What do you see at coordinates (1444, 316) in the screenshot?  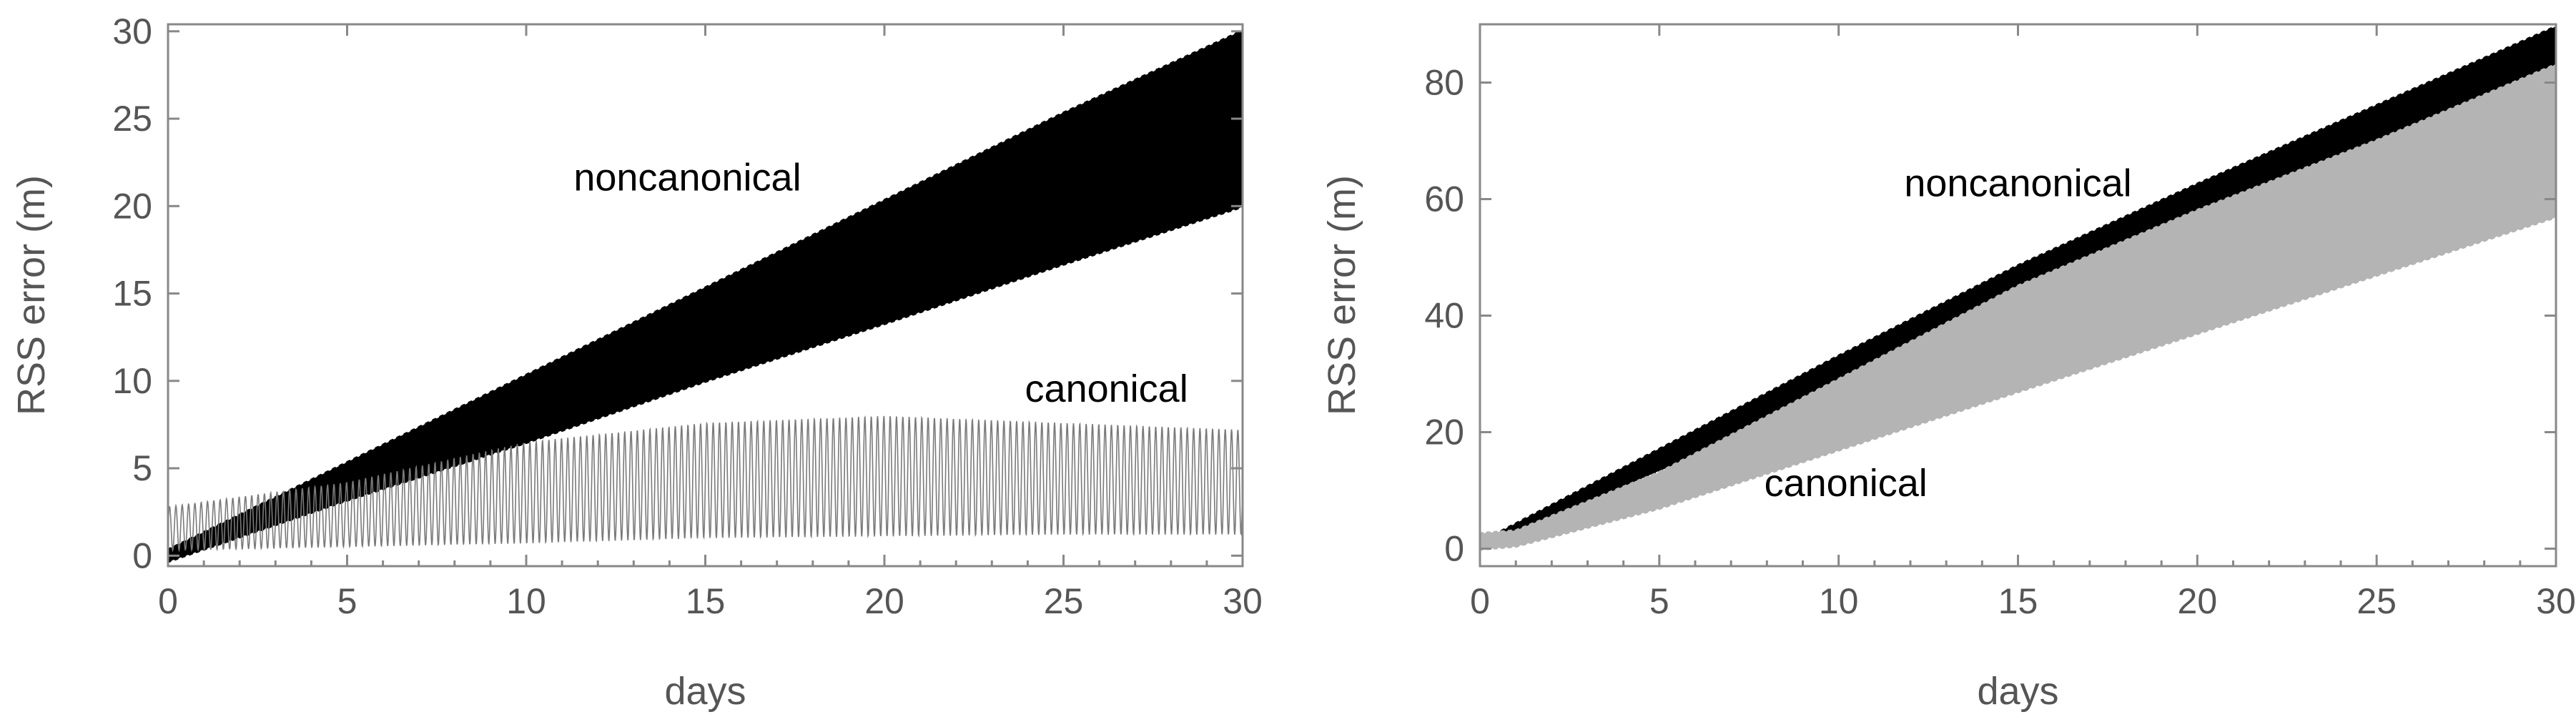 I see `y-tick-label: 40` at bounding box center [1444, 316].